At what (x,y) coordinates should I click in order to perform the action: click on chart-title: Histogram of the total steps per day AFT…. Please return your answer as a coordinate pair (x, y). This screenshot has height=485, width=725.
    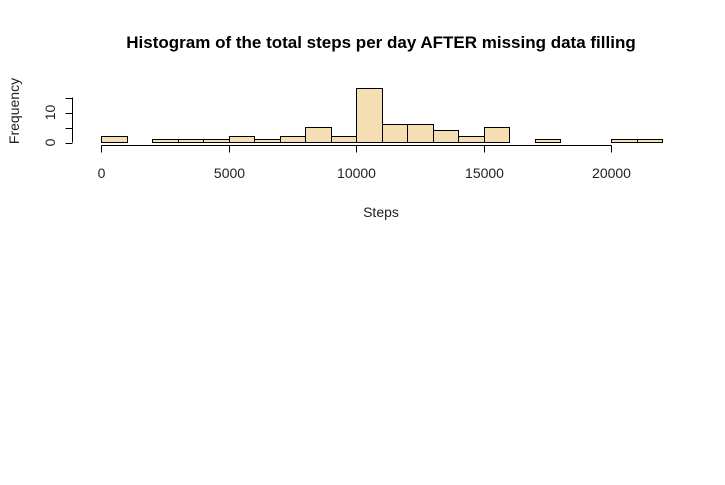
    Looking at the image, I should click on (380, 42).